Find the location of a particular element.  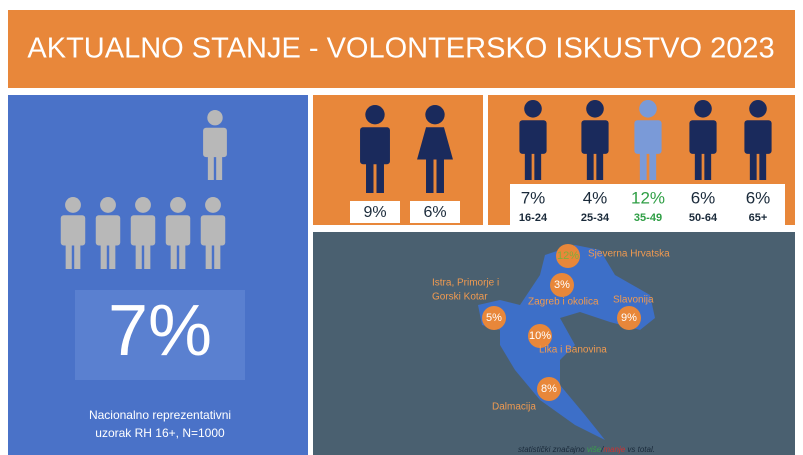

region-name: Lika i Banovina is located at coordinates (573, 350).